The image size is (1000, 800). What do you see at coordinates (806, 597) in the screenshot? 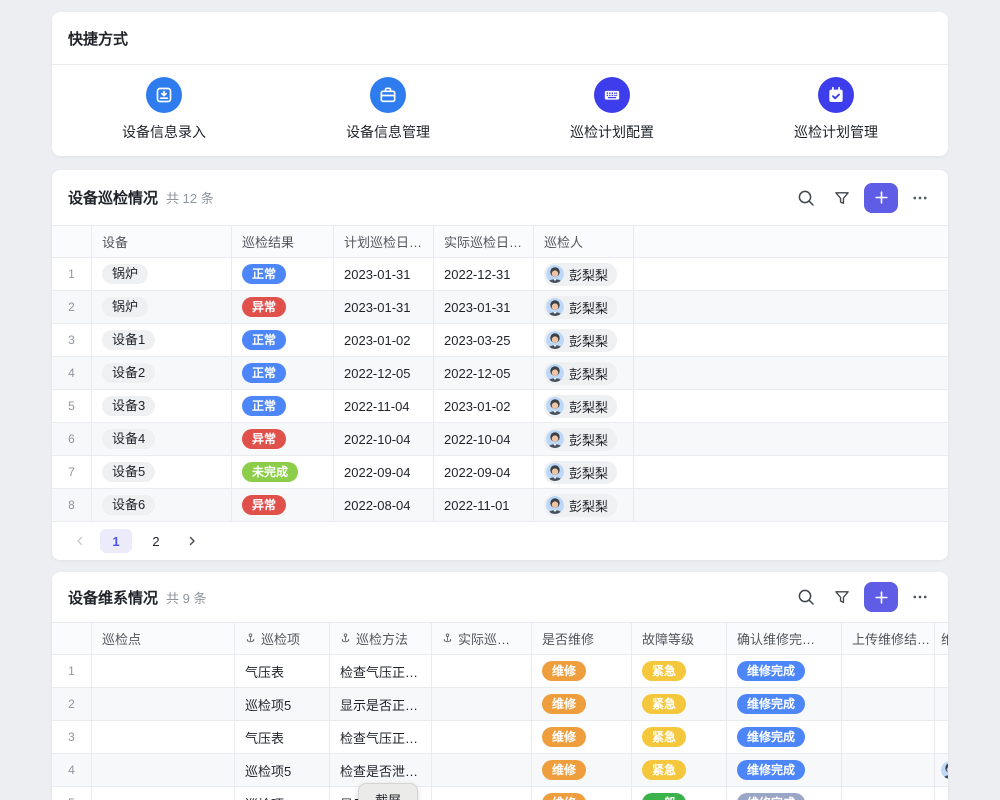
I see `search-icon` at bounding box center [806, 597].